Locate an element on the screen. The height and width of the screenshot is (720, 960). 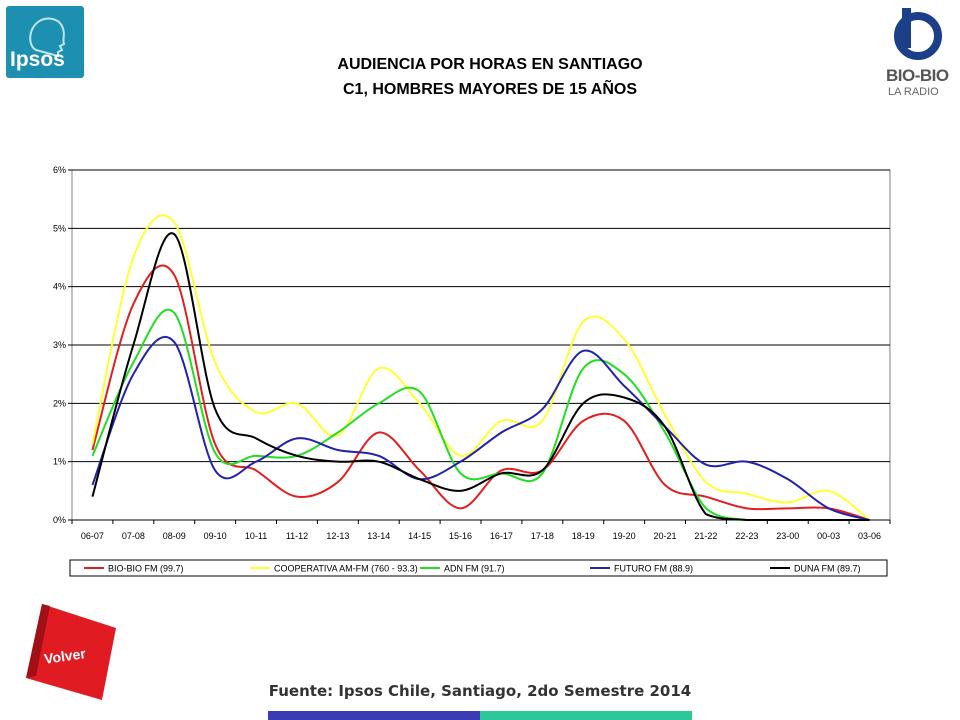
legend-label-1: BIO-BIO FM (99.7) is located at coordinates (146, 569).